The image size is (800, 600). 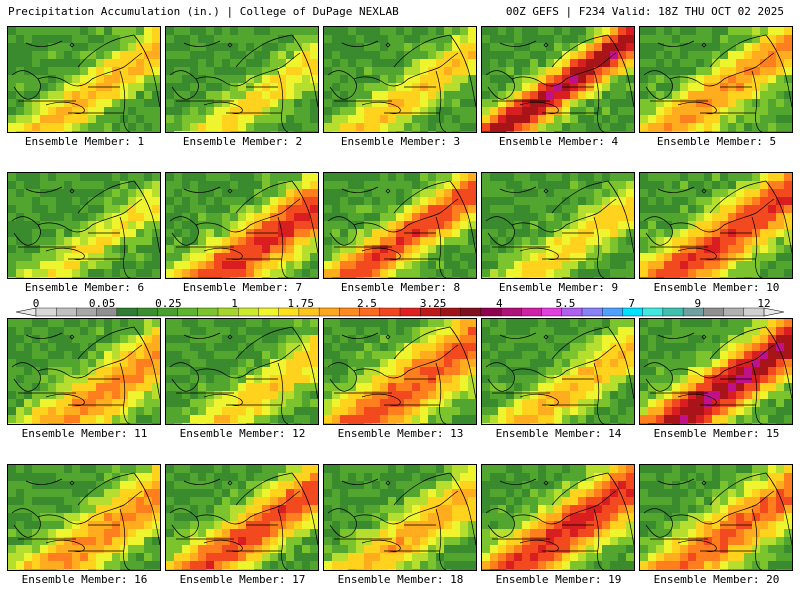 What do you see at coordinates (84, 141) in the screenshot?
I see `ensemble-member-label-1: Ensemble Member: 1` at bounding box center [84, 141].